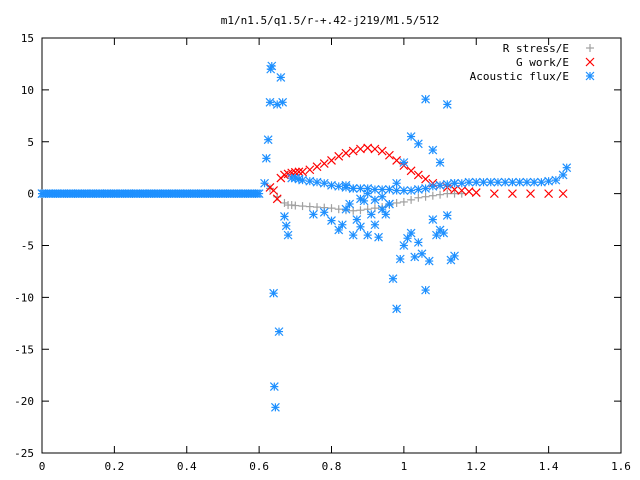 Image resolution: width=640 pixels, height=480 pixels. Describe the element at coordinates (30, 142) in the screenshot. I see `y-tick-label: 5` at that location.